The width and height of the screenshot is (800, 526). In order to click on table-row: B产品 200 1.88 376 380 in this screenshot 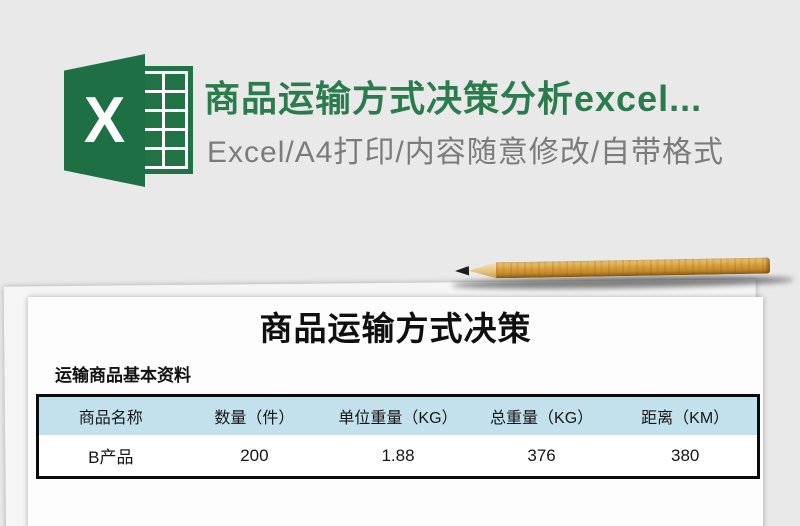, I will do `click(398, 455)`.